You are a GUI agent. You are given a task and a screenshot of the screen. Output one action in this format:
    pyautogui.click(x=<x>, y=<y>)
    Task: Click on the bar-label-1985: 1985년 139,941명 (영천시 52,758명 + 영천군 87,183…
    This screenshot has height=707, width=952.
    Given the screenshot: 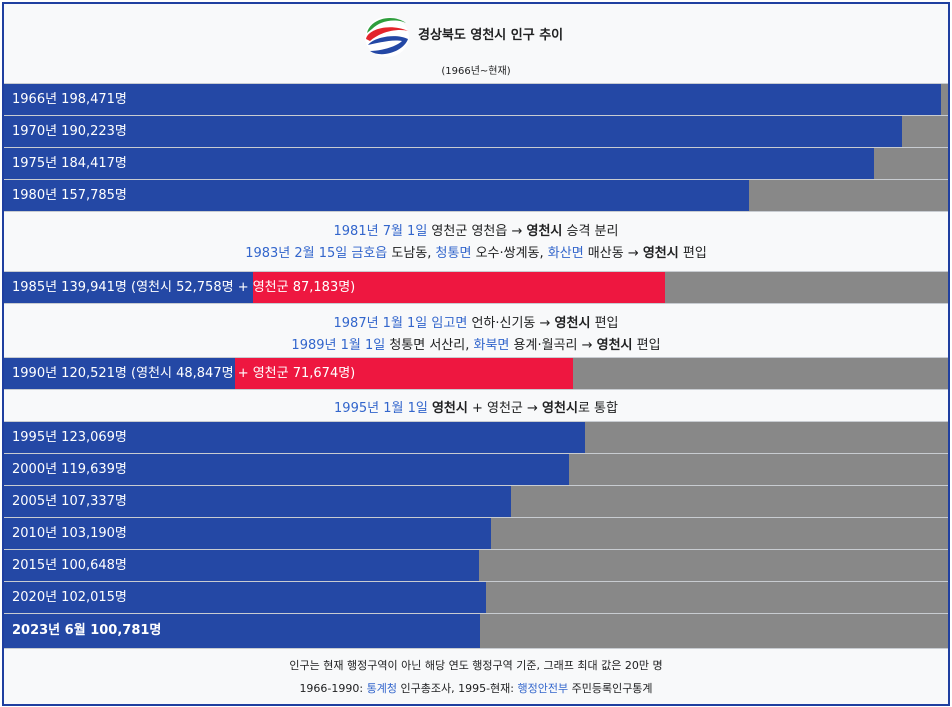 What is the action you would take?
    pyautogui.click(x=183, y=287)
    